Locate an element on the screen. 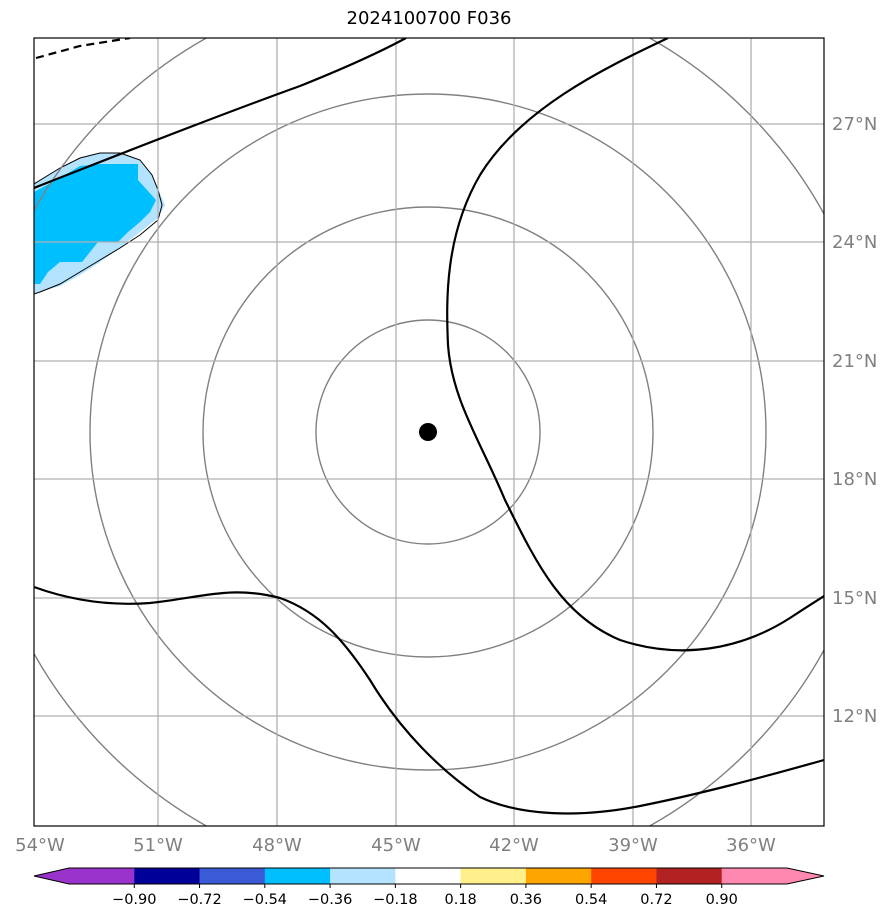 The image size is (894, 924). colorbar-label: 0.18 is located at coordinates (460, 900).